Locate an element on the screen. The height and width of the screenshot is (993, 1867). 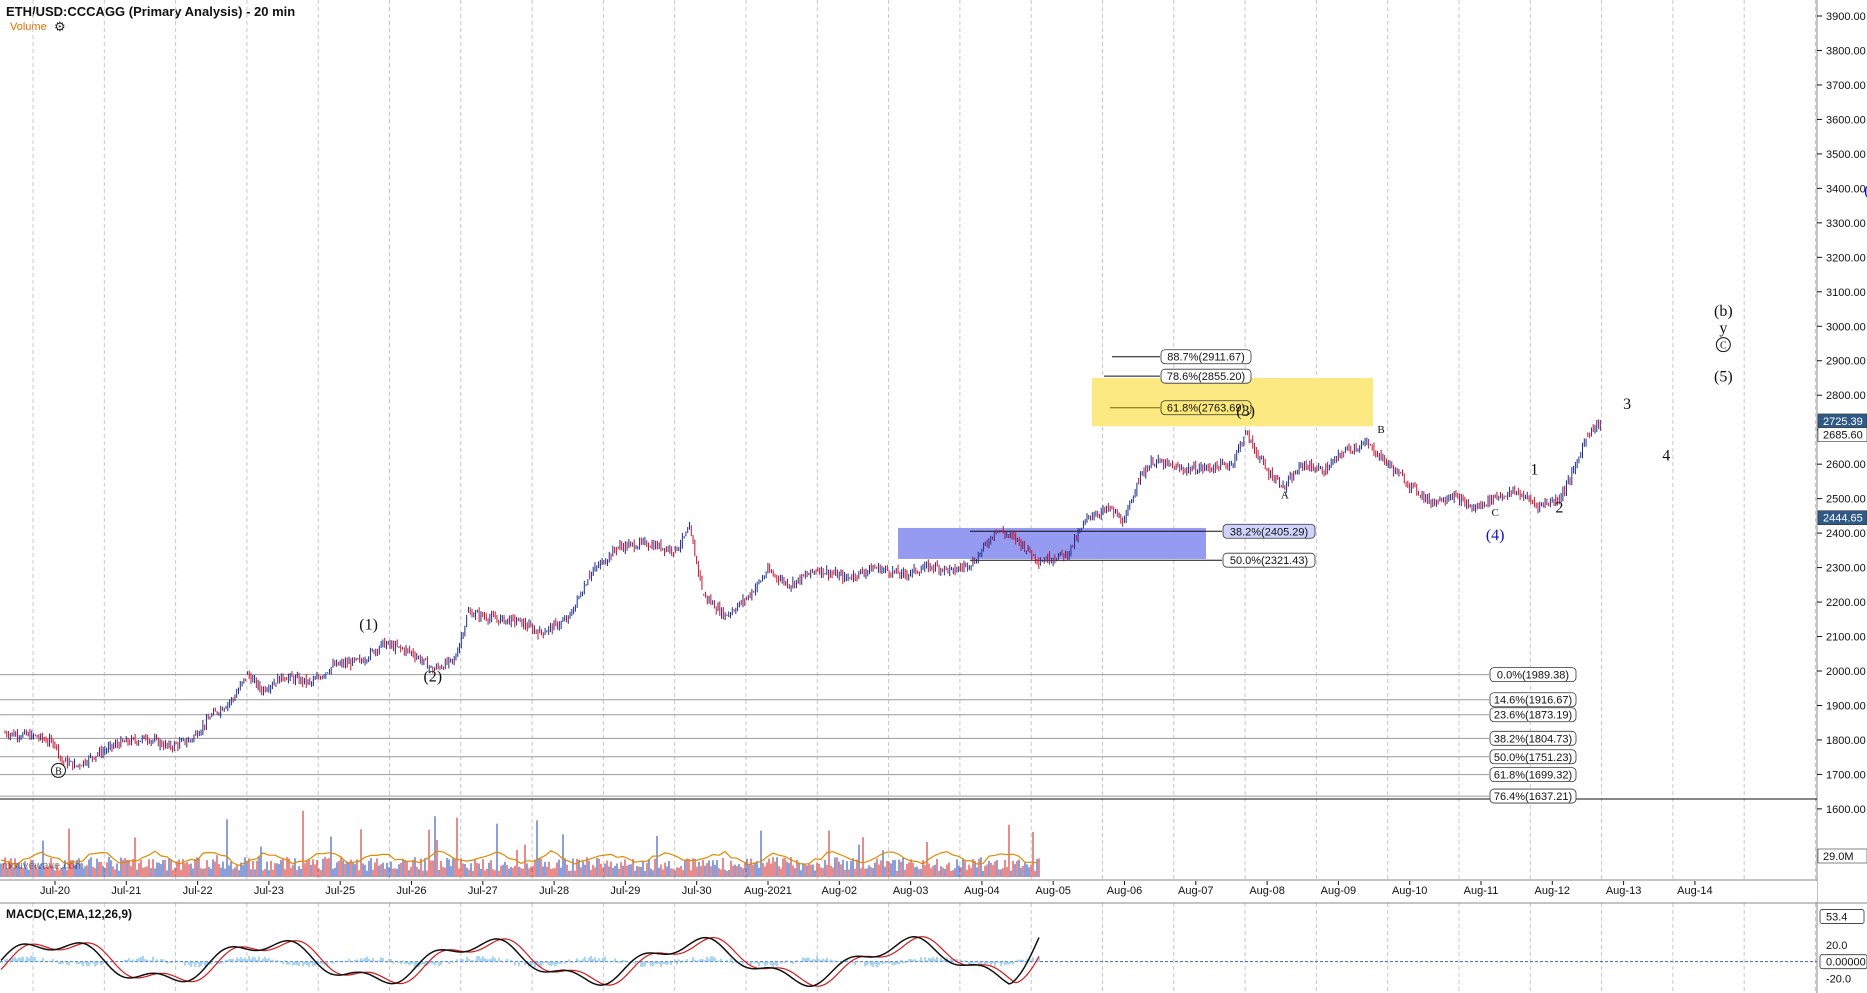
date-tick-label: Aug-11 is located at coordinates (1481, 891).